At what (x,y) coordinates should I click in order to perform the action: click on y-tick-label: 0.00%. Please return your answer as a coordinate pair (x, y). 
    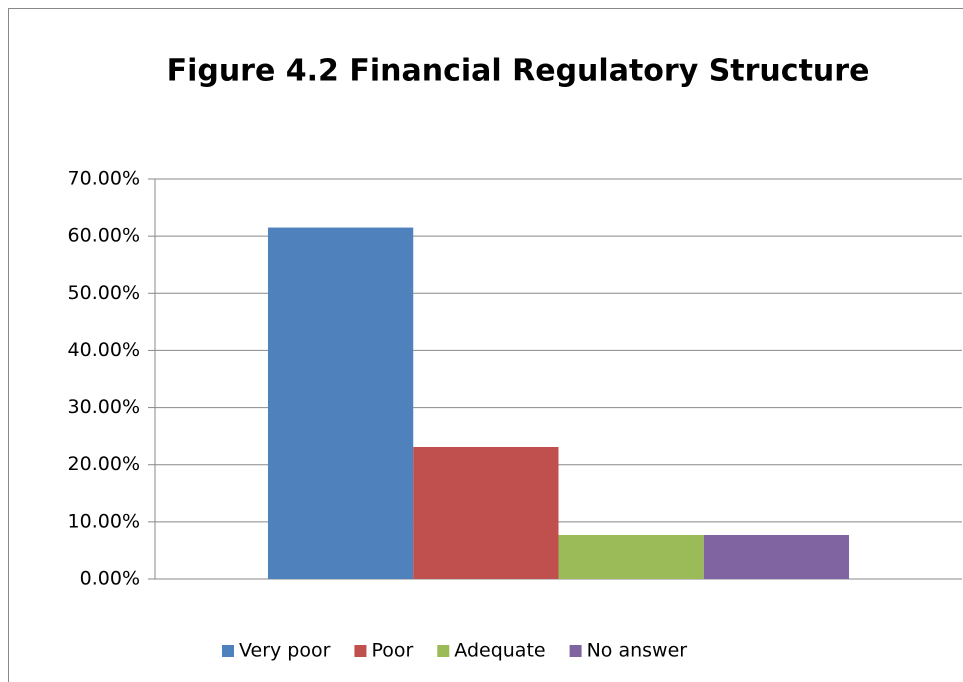
    Looking at the image, I should click on (110, 579).